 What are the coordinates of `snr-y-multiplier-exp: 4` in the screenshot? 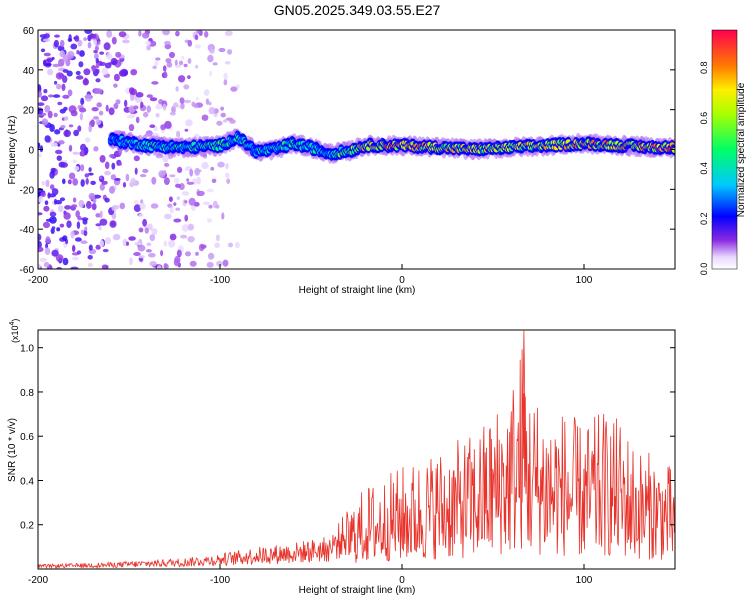 It's located at (12, 323).